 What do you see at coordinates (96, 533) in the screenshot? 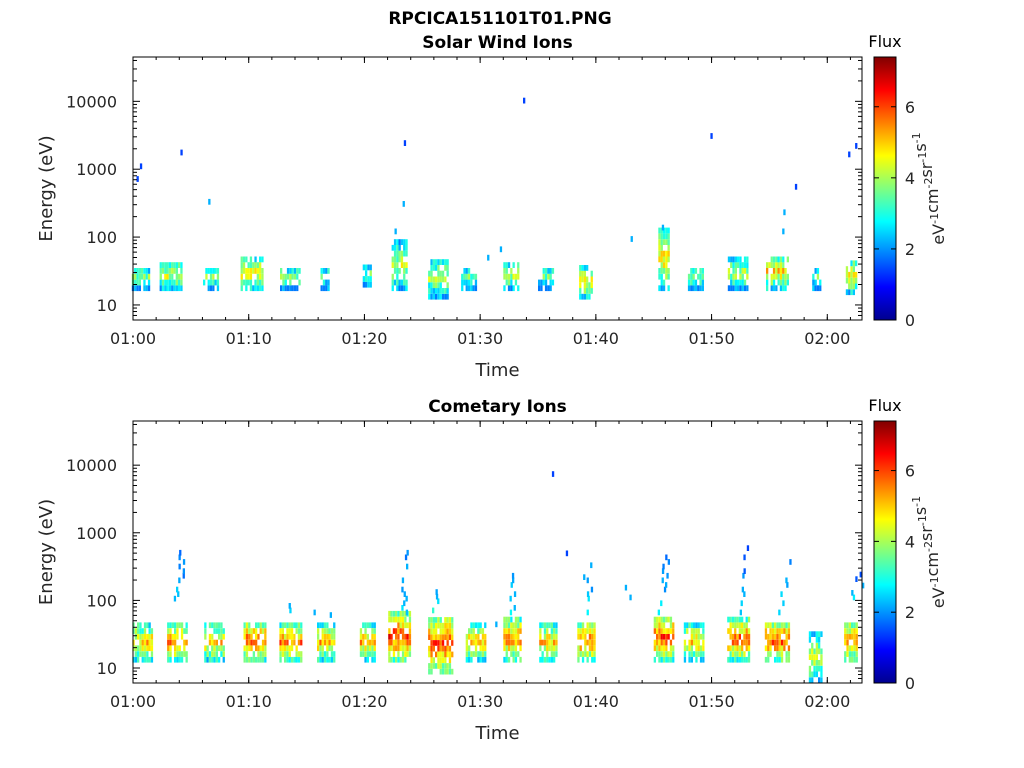
I see `y-tick-label: 1000` at bounding box center [96, 533].